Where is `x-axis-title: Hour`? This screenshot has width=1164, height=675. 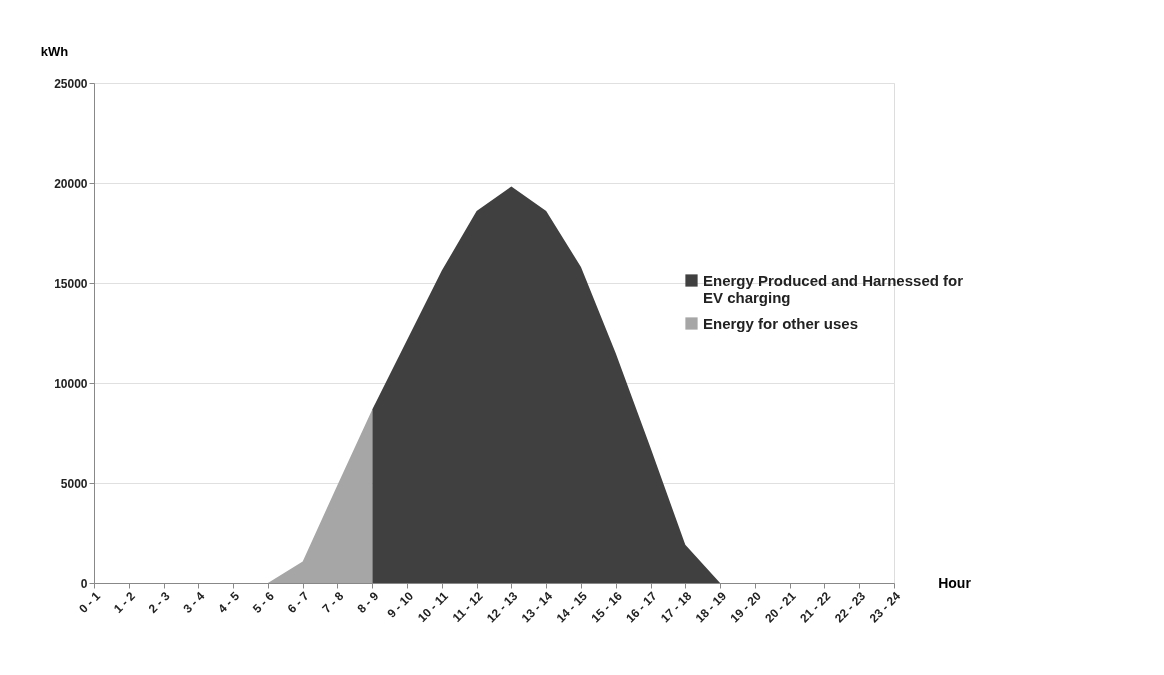
x-axis-title: Hour is located at coordinates (955, 582).